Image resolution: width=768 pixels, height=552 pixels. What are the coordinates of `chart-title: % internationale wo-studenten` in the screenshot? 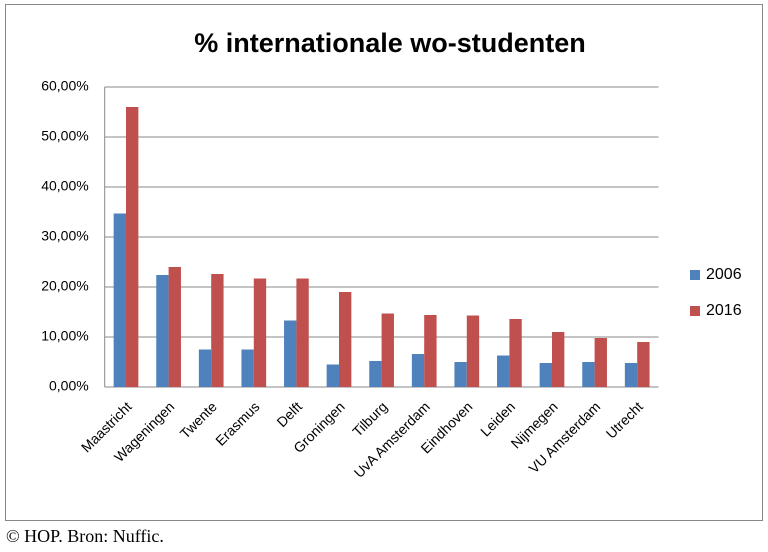 It's located at (390, 43).